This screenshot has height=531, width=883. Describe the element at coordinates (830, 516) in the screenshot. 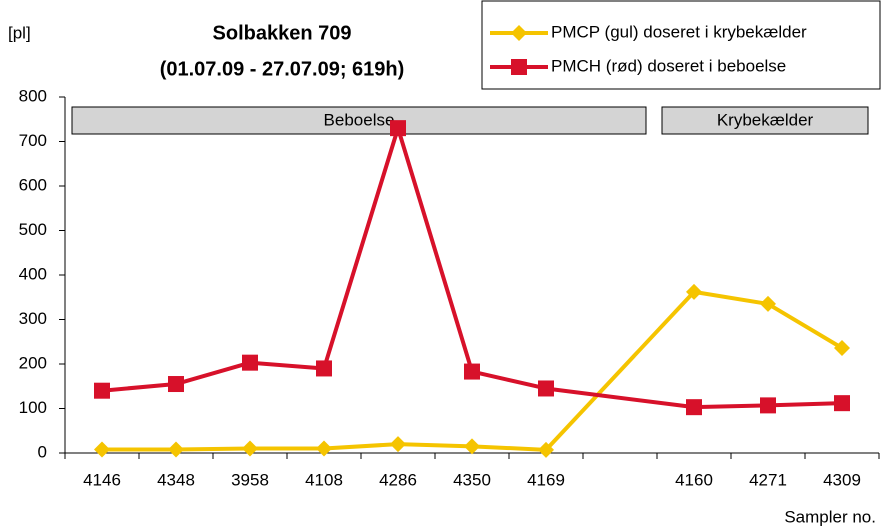

I see `x-axis-label: Sampler no.` at that location.